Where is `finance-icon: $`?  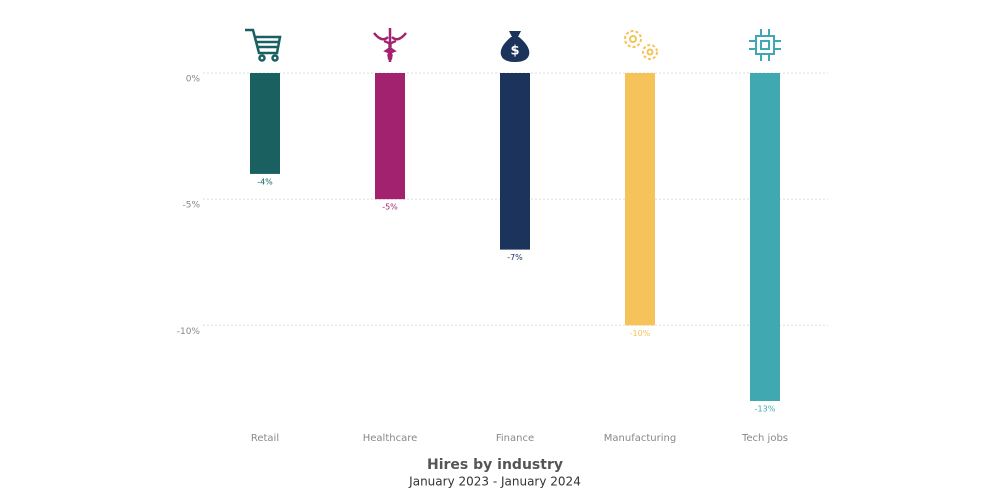
finance-icon: $ is located at coordinates (515, 46).